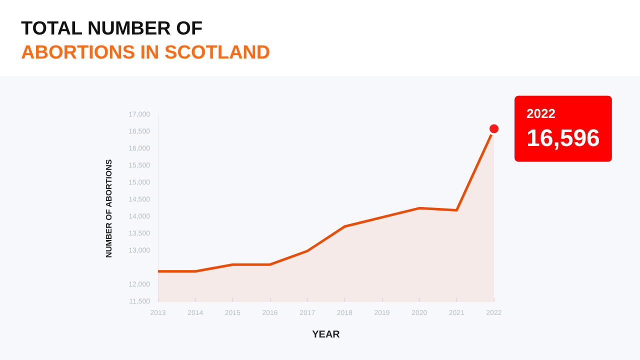 The height and width of the screenshot is (360, 640). I want to click on annotation: 2022, so click(541, 114).